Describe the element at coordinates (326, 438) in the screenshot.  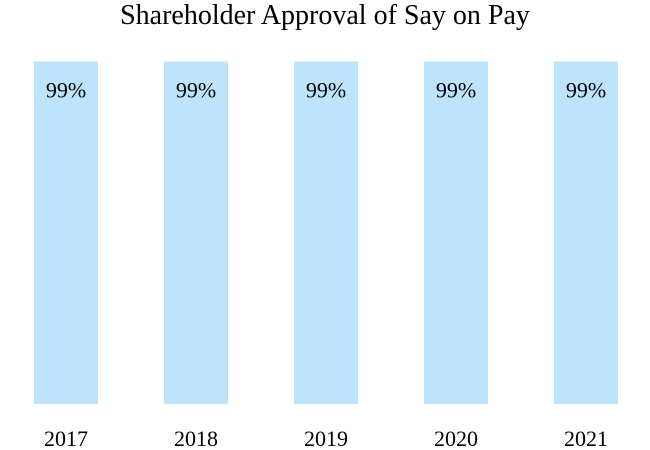
I see `x-tick-label-2019: 2019` at that location.